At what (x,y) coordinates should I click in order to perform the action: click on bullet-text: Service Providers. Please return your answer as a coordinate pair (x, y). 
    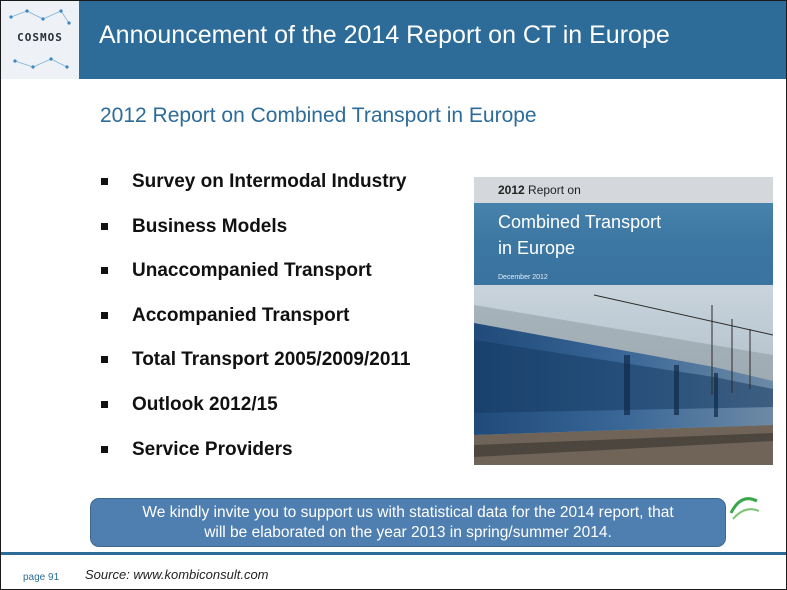
    Looking at the image, I should click on (212, 449).